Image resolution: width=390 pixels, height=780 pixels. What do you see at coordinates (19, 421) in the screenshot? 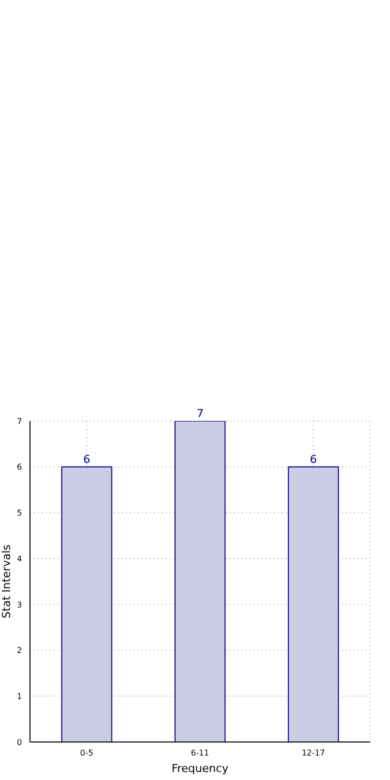
I see `y-tick-label: 7` at bounding box center [19, 421].